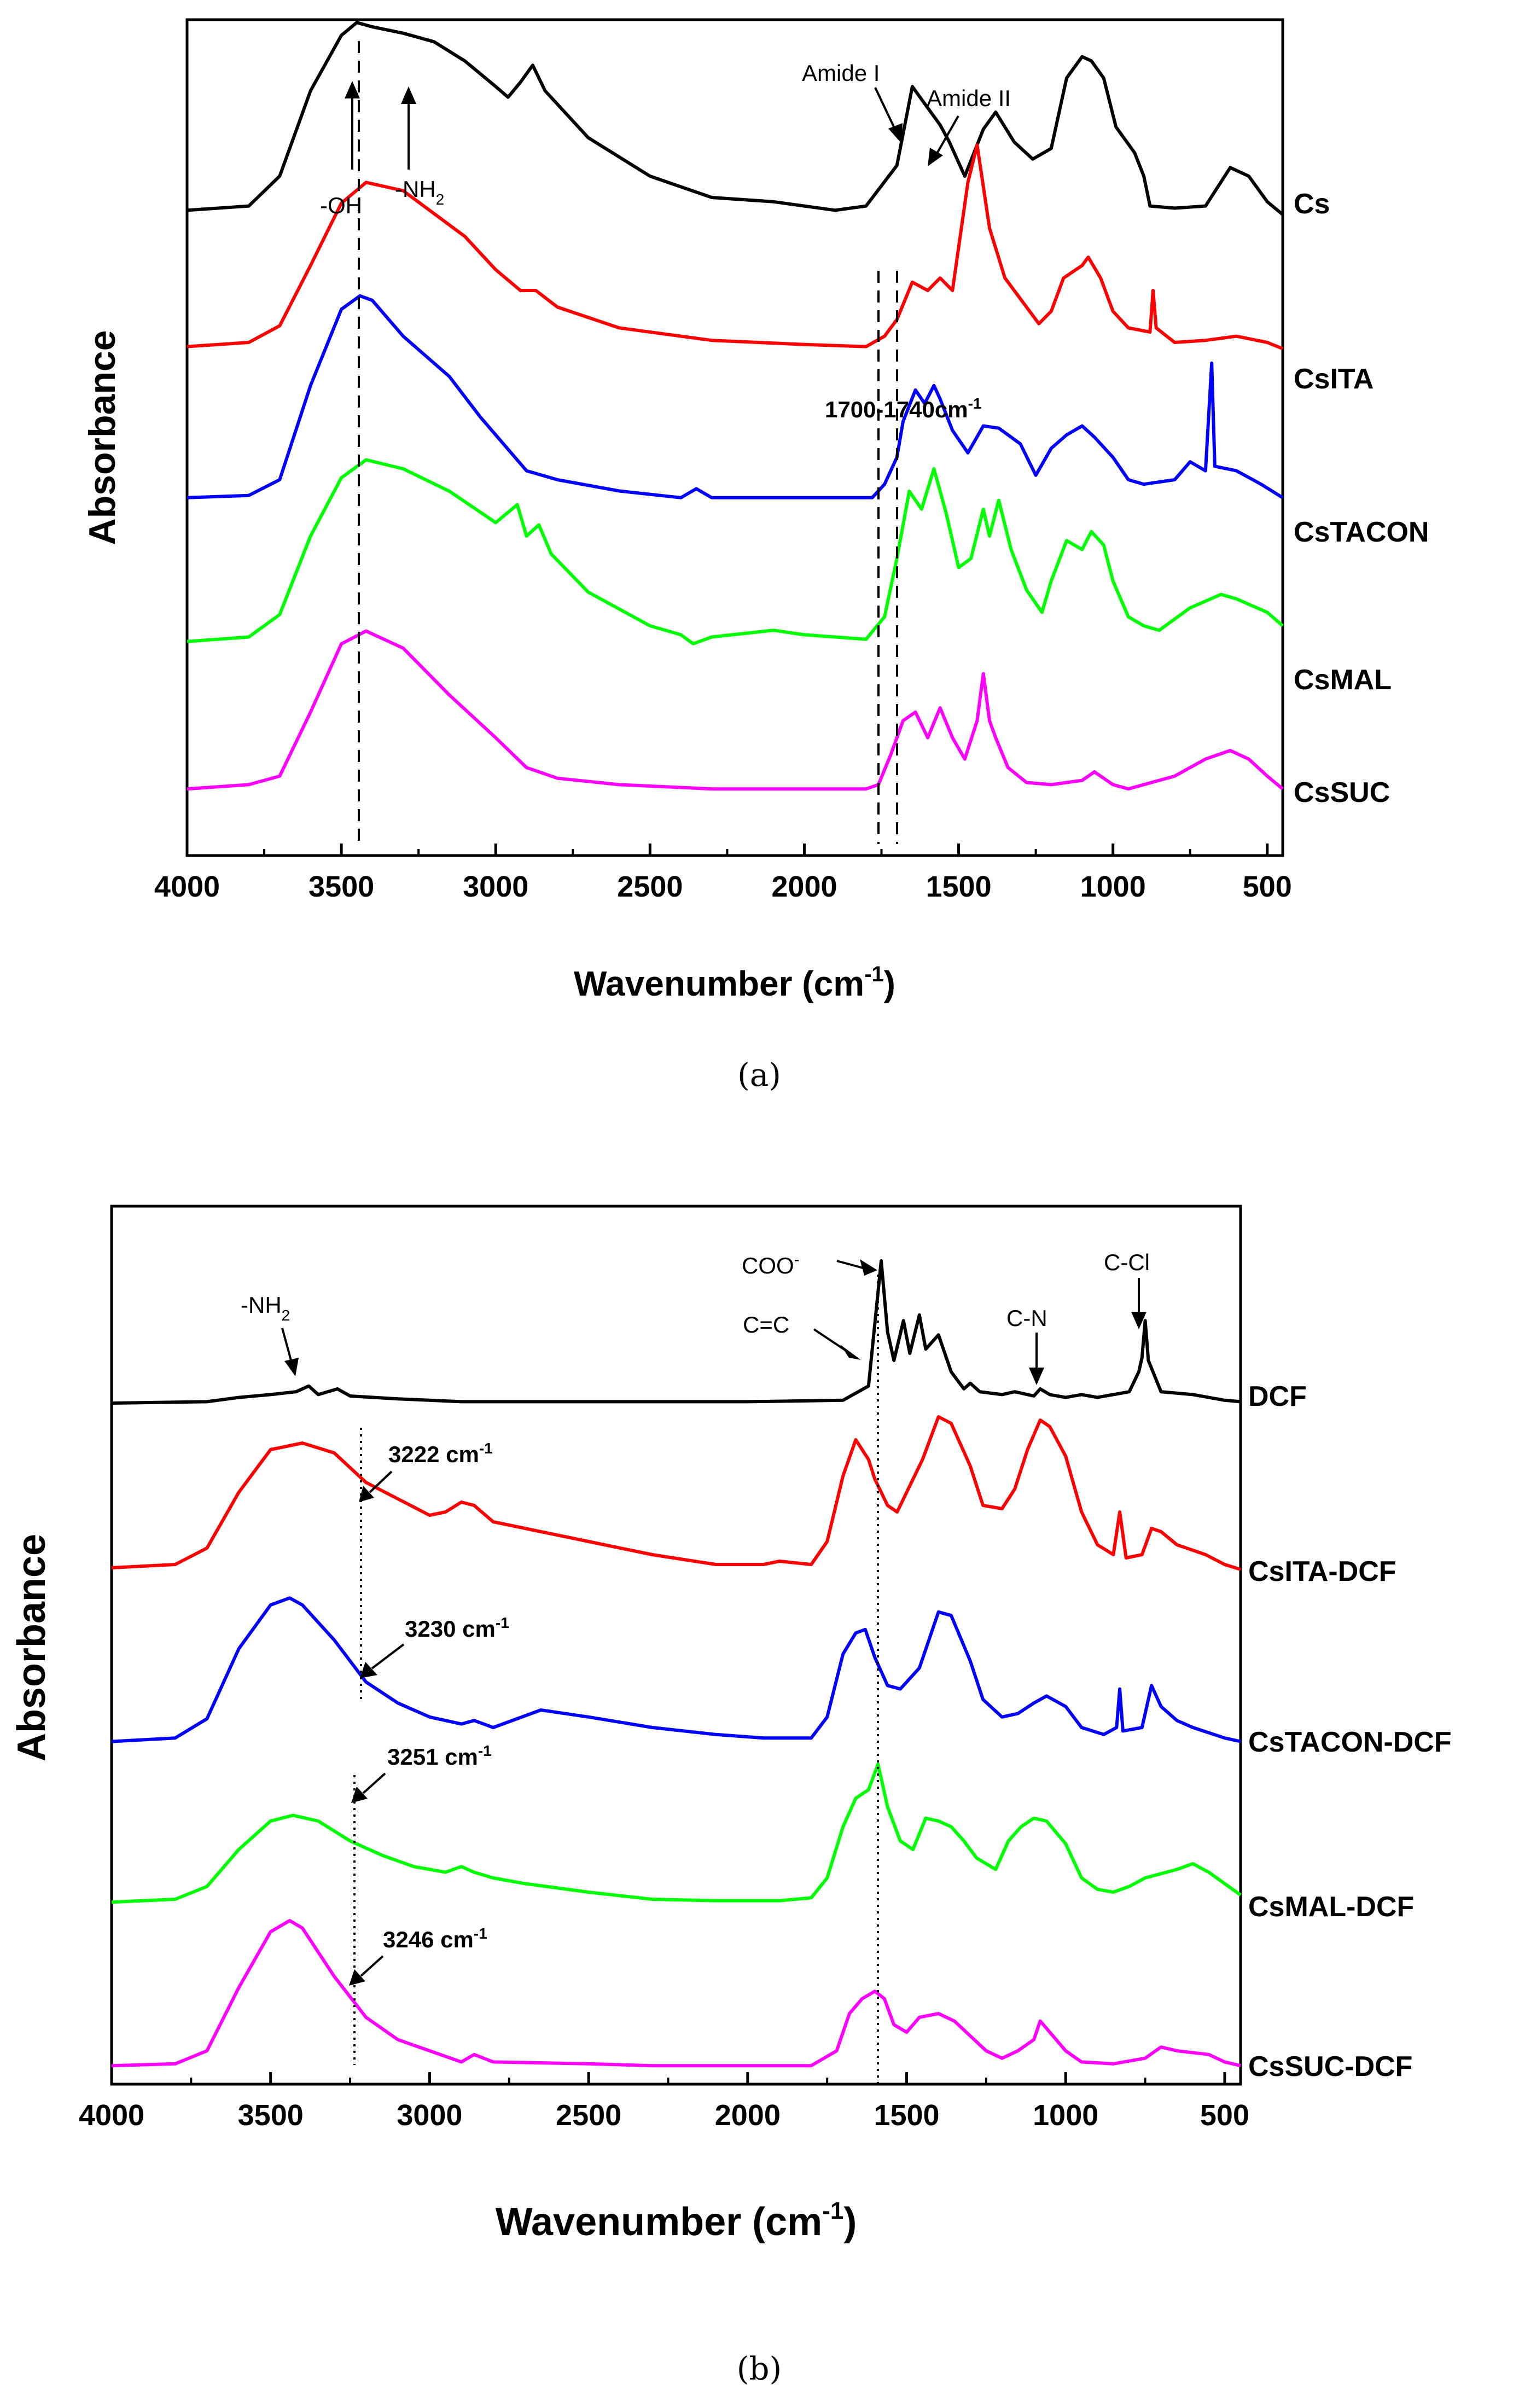  Describe the element at coordinates (1330, 2067) in the screenshot. I see `series-label-csuc-dcf: CsSUC-DCF` at that location.